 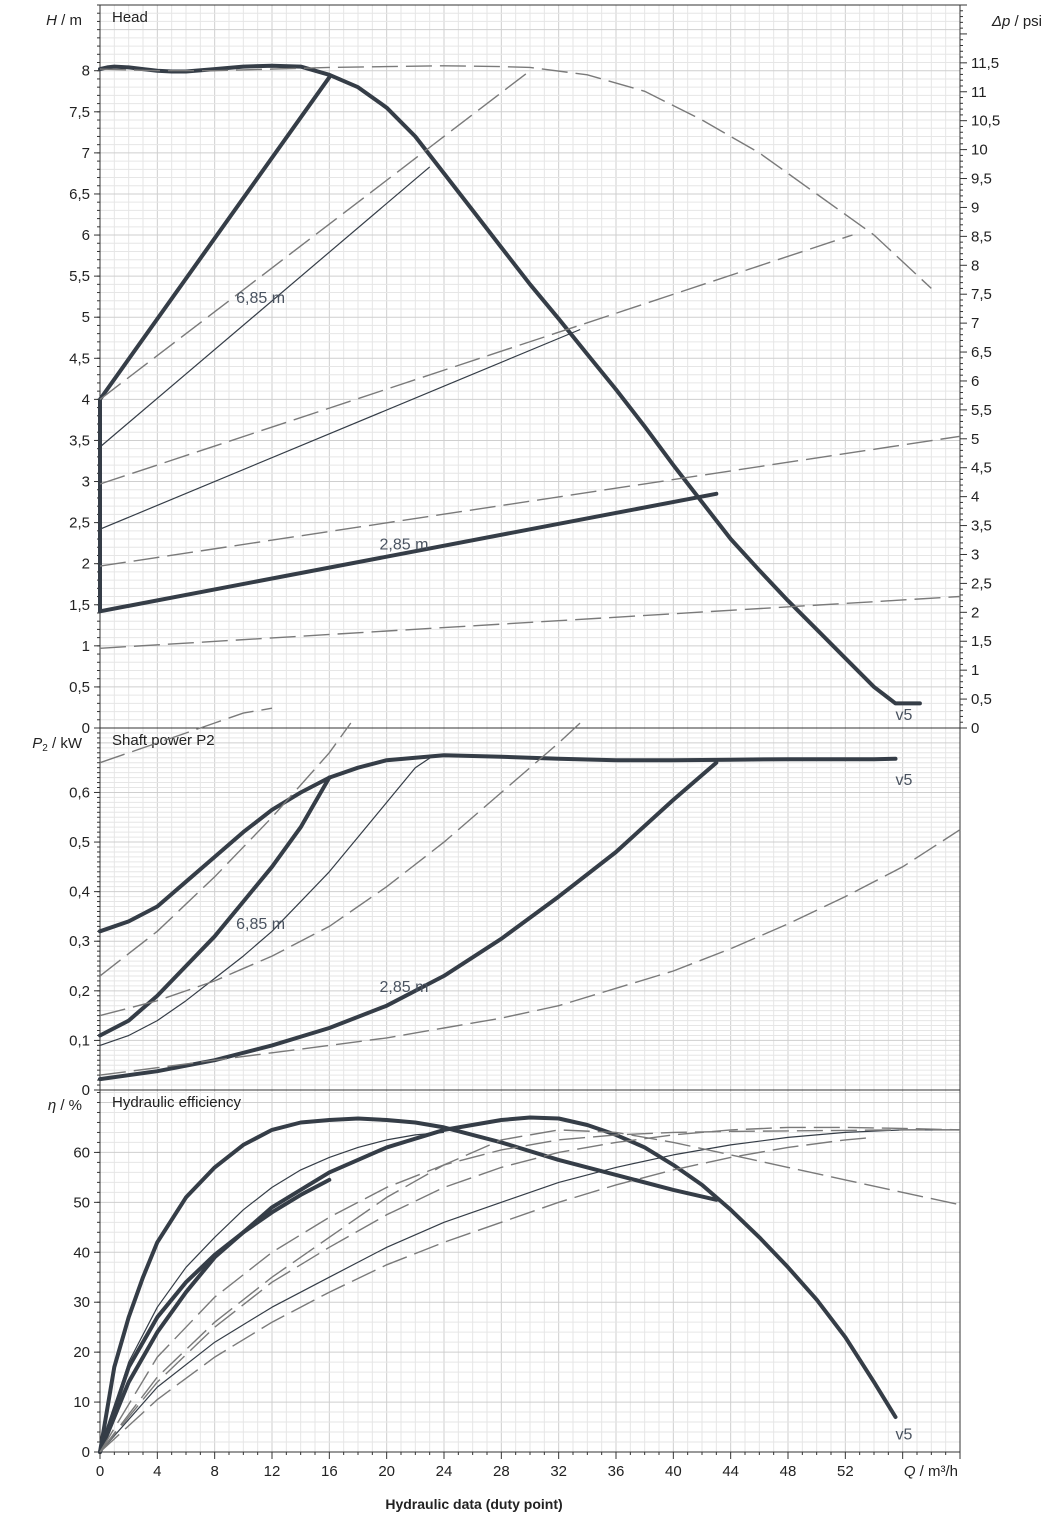 What do you see at coordinates (79, 842) in the screenshot?
I see `power-y-tick-label: 0,5` at bounding box center [79, 842].